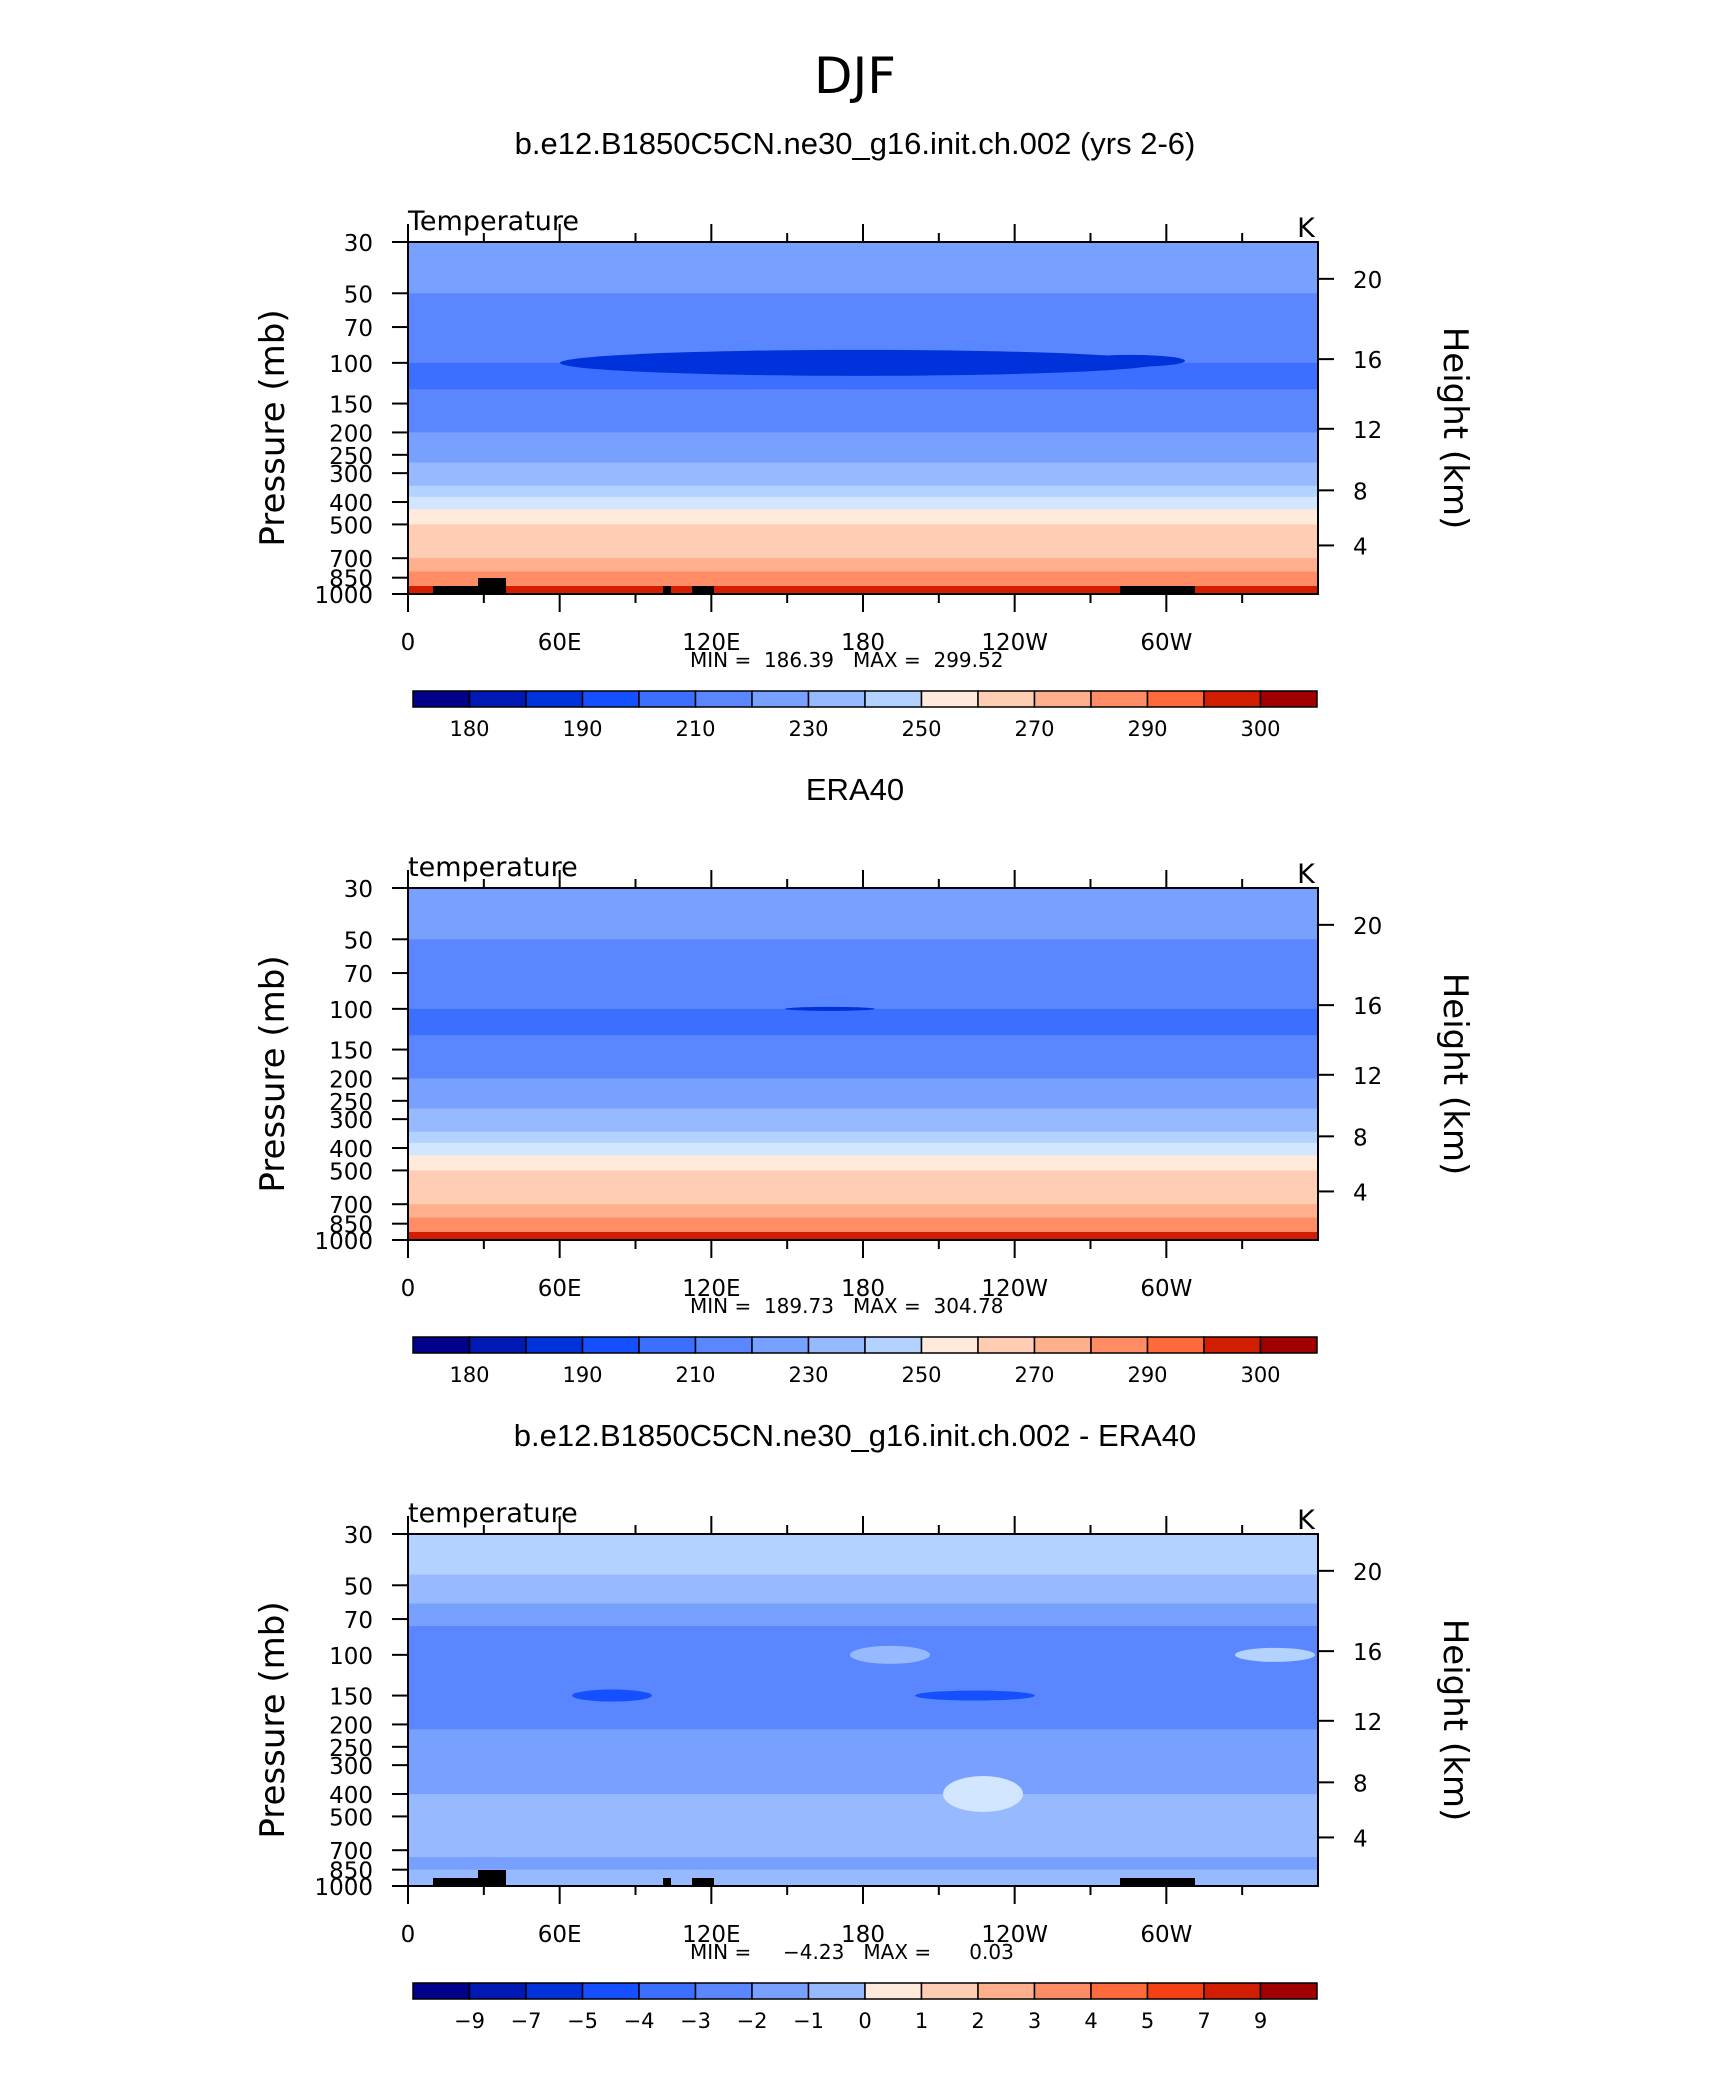 This screenshot has height=2074, width=1710. What do you see at coordinates (695, 2021) in the screenshot?
I see `colorbar-label: −3` at bounding box center [695, 2021].